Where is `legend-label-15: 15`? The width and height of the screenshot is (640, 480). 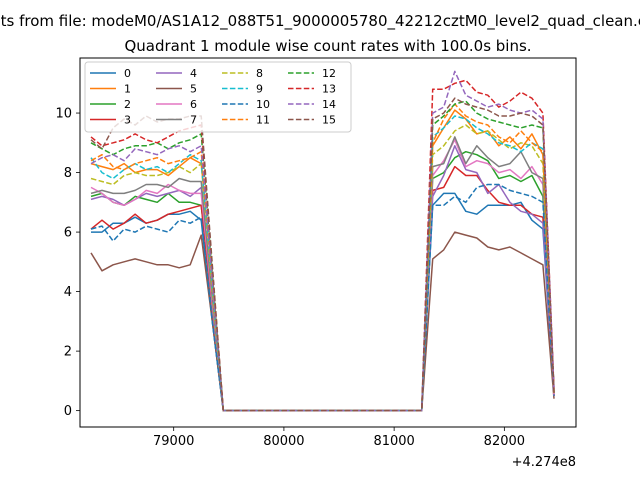 legend-label-15: 15 is located at coordinates (329, 120).